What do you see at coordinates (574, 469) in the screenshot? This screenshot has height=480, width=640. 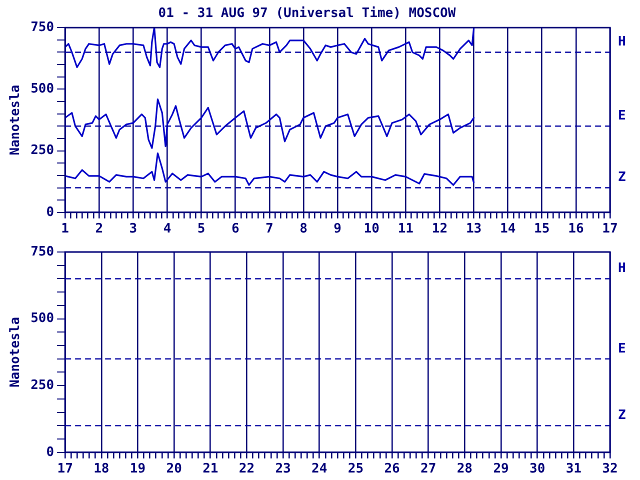 I see `x-tick-label: 31` at bounding box center [574, 469].